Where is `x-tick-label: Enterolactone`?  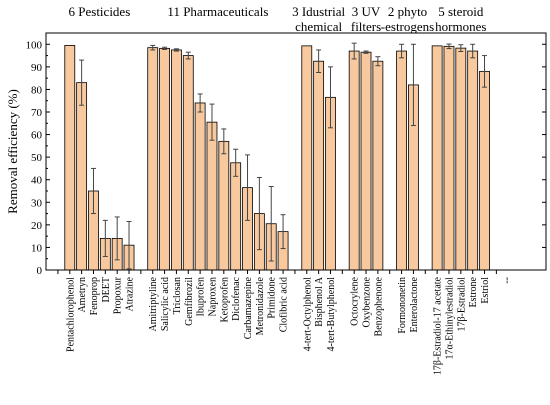
x-tick-label: Enterolactone is located at coordinates (414, 304).